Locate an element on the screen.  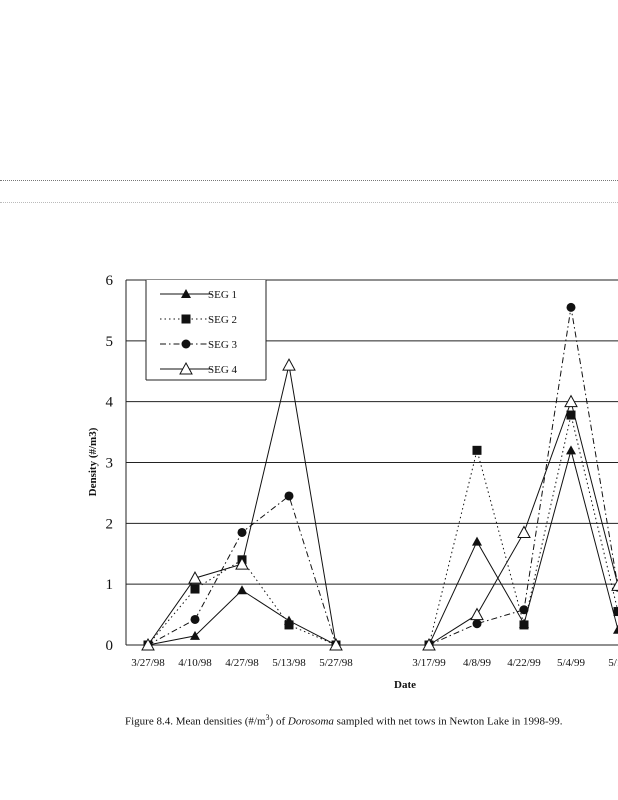
x-tick-label: 5/13/98 is located at coordinates (289, 663).